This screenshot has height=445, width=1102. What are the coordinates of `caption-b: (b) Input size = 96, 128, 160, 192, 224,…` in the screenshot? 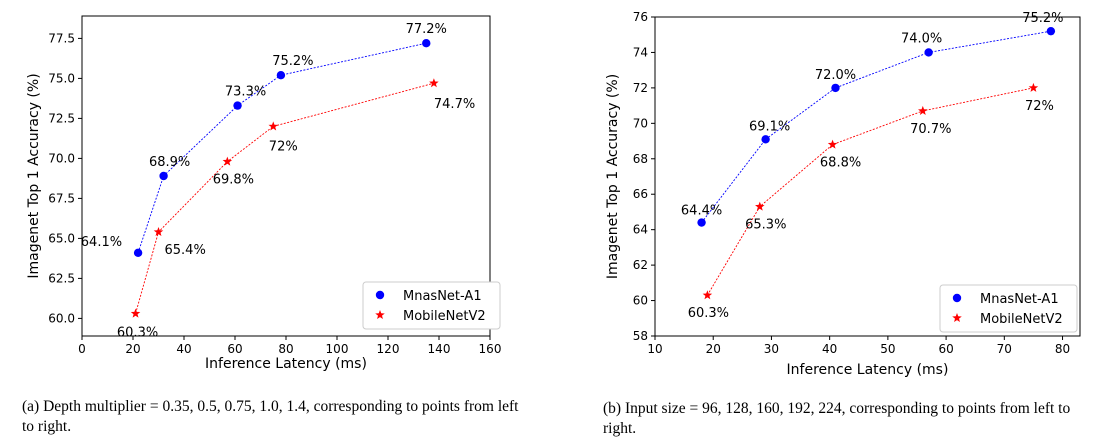 It's located at (837, 418).